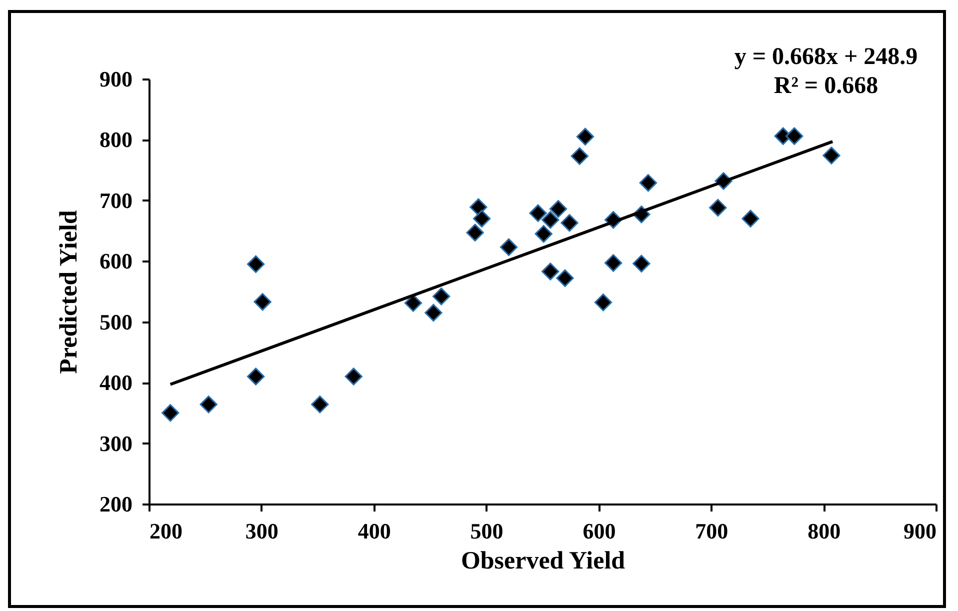 The image size is (958, 611). Describe the element at coordinates (116, 79) in the screenshot. I see `y-tick-label: 900` at that location.